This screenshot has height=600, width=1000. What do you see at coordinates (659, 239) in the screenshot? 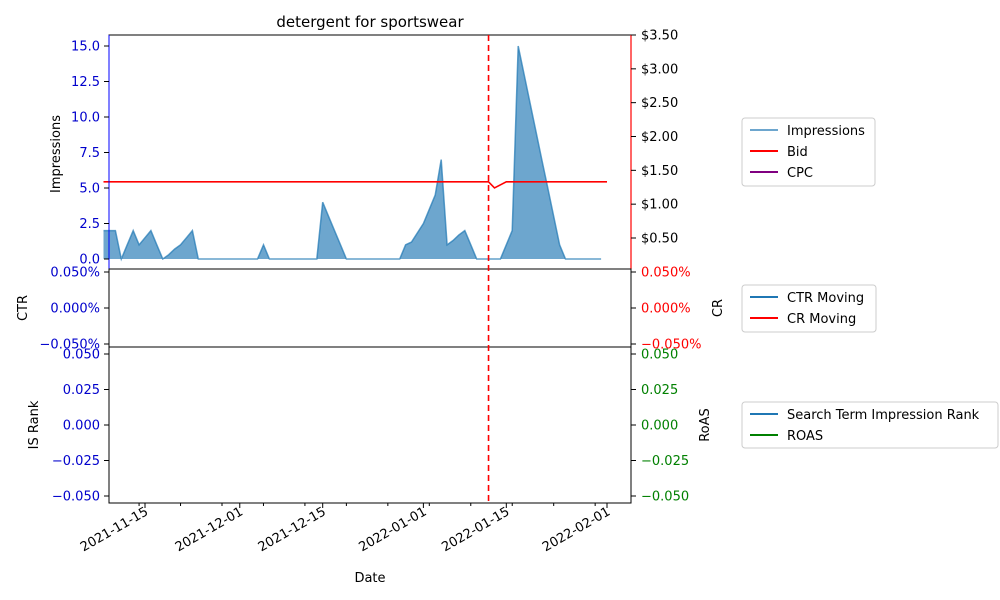
I see `bid-axis-tick-label: $0.50` at bounding box center [659, 239].